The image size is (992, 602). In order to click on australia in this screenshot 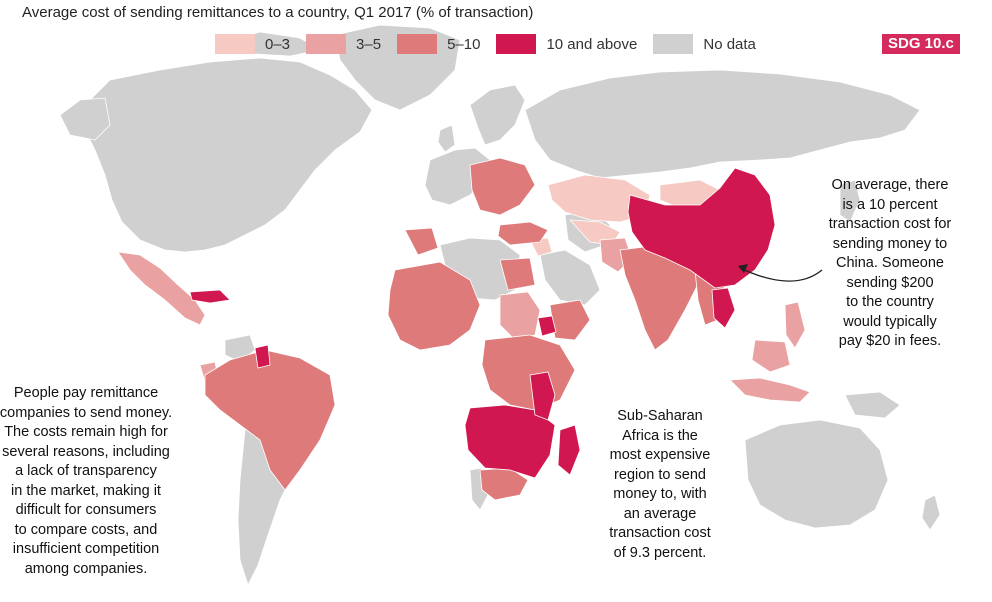, I will do `click(816, 474)`.